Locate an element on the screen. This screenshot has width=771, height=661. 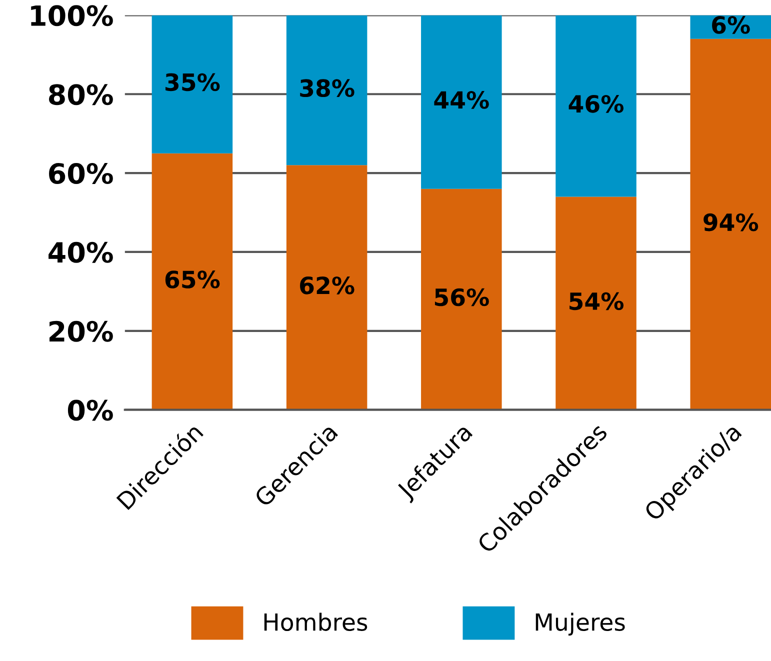
data-label: 38% is located at coordinates (327, 88).